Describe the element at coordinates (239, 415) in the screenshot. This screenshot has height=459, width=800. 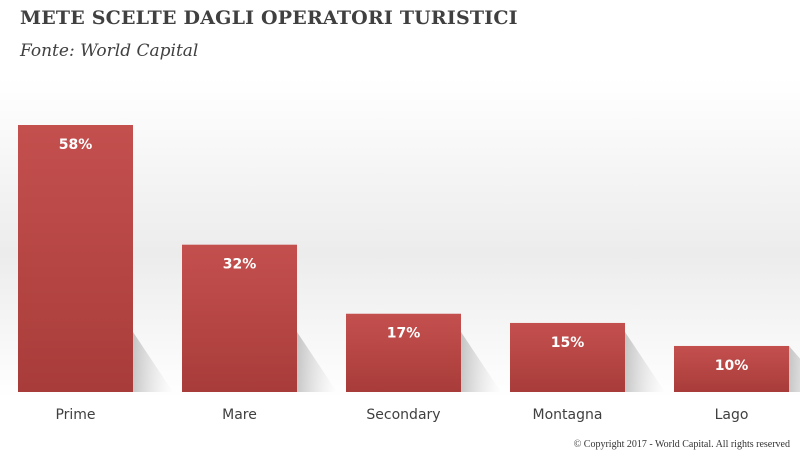
I see `category-label: Mare` at that location.